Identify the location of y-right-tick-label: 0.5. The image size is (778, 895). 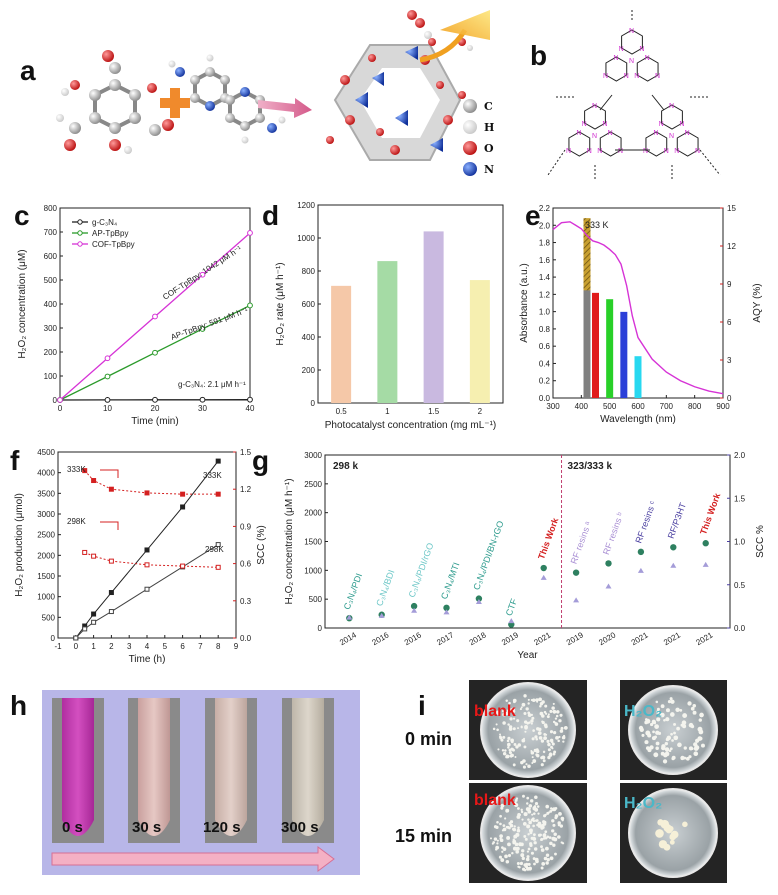
(740, 585).